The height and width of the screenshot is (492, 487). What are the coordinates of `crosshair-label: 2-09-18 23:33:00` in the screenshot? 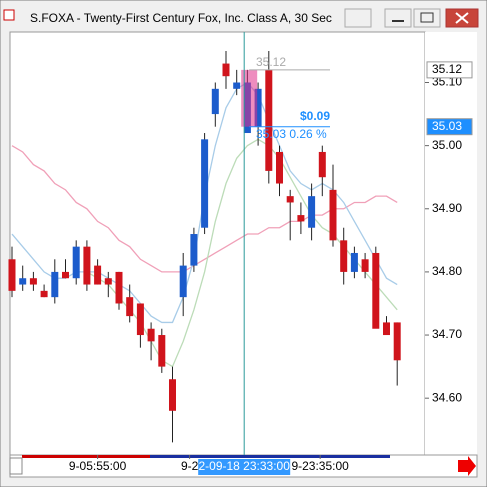 It's located at (244, 466).